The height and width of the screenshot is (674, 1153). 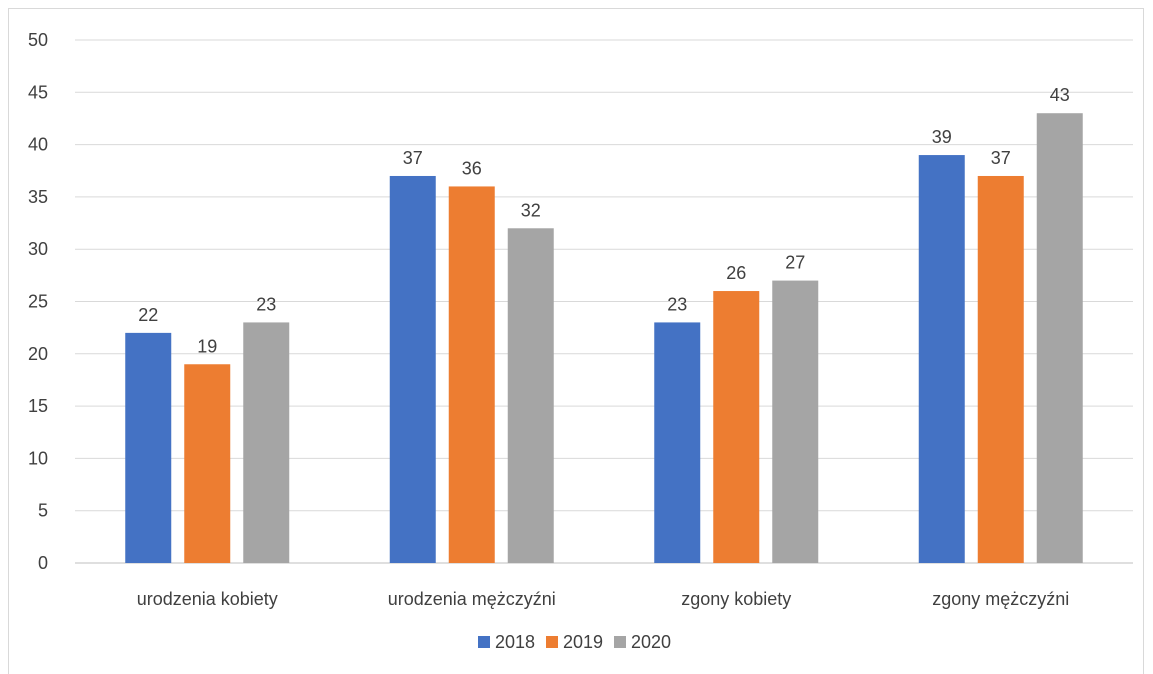 What do you see at coordinates (207, 346) in the screenshot?
I see `data-label: 19` at bounding box center [207, 346].